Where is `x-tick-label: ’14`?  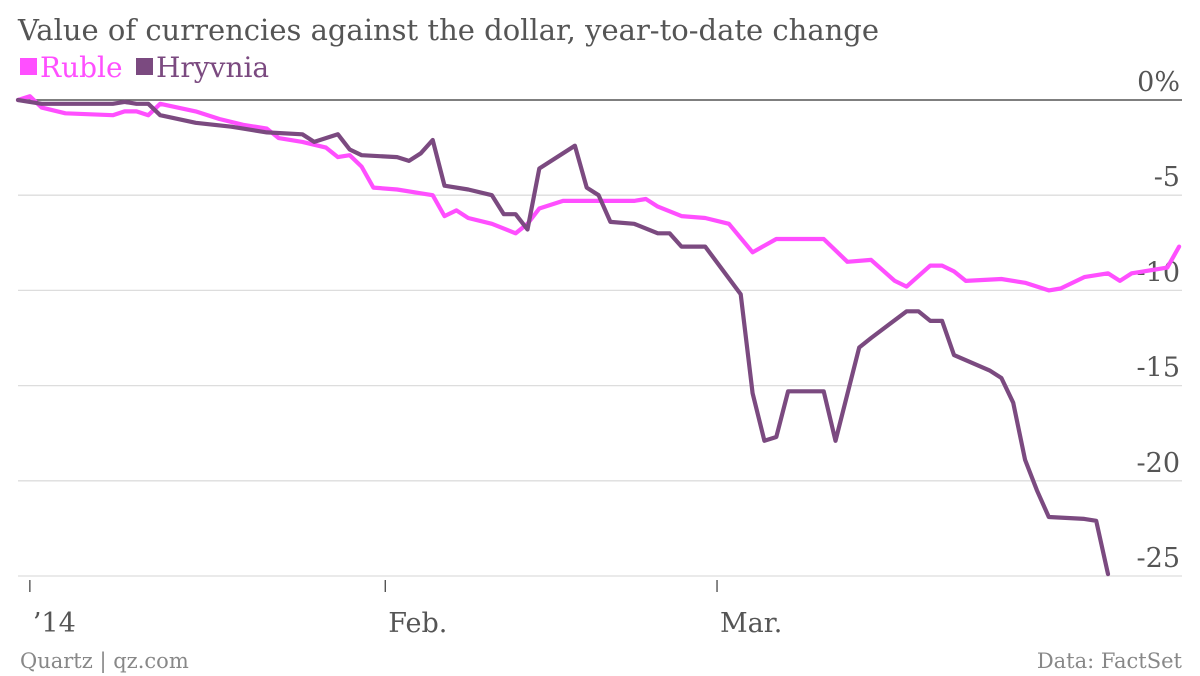 x-tick-label: ’14 is located at coordinates (54, 623).